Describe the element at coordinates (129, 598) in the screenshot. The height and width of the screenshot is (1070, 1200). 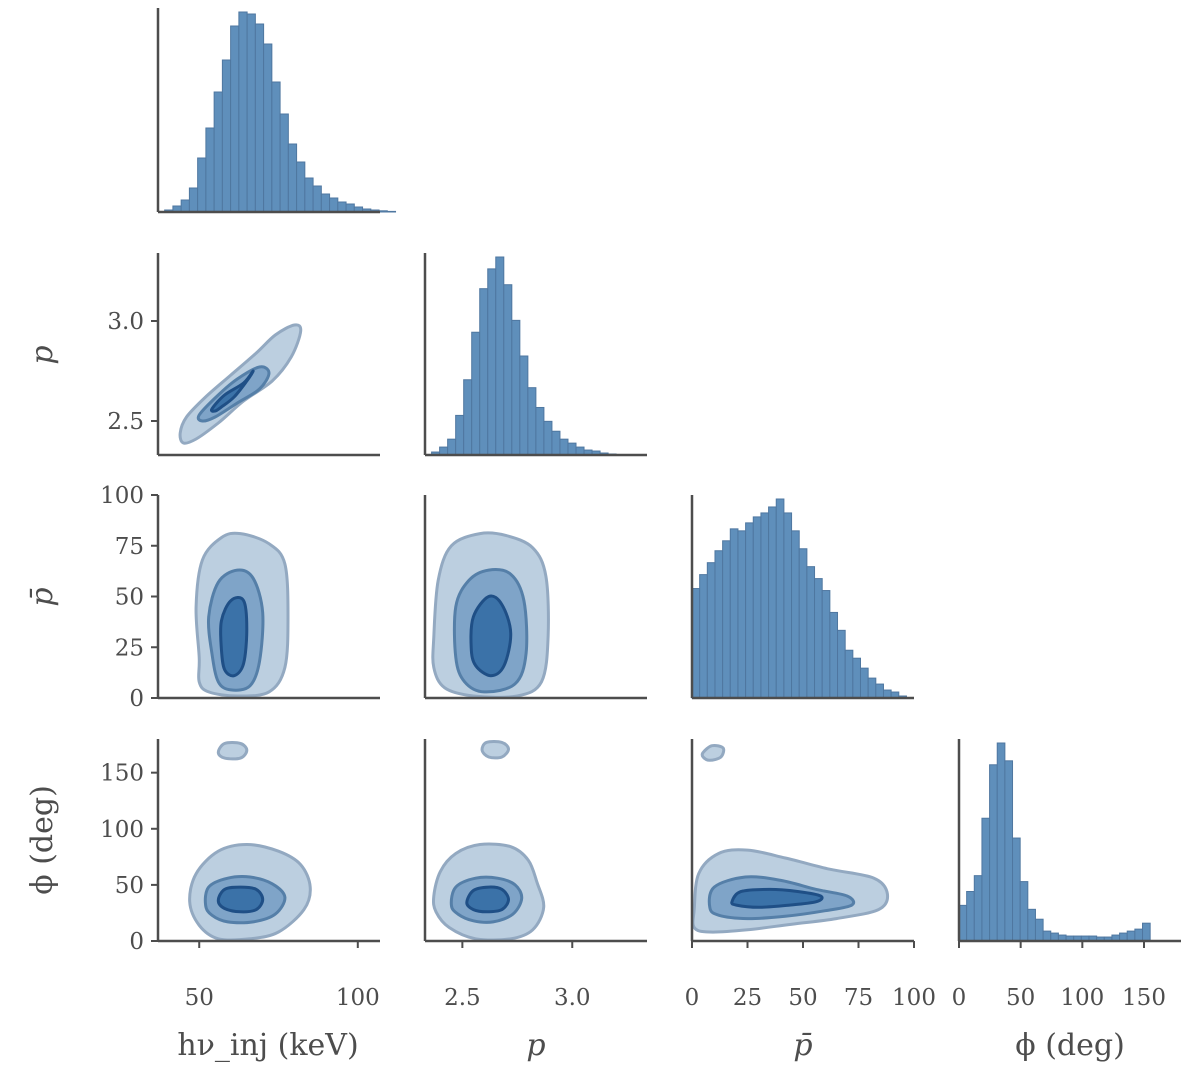
I see `y-tick-label-pbar-2: 50` at that location.